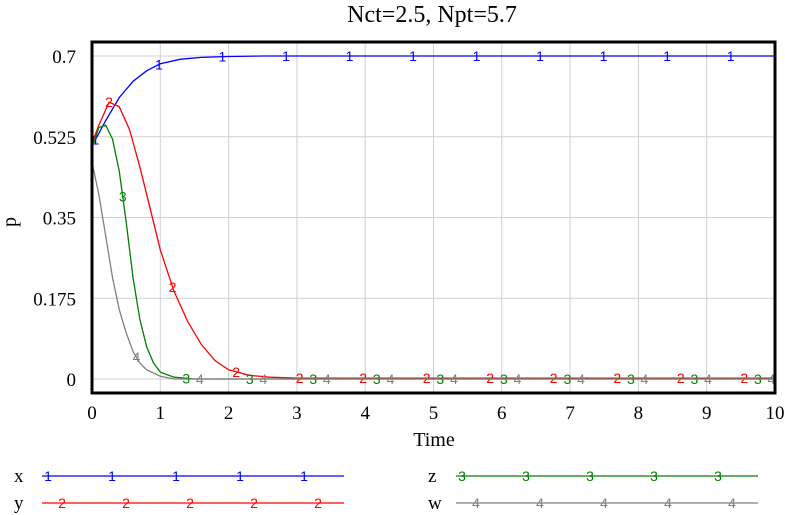 The image size is (785, 515). Describe the element at coordinates (570, 413) in the screenshot. I see `x-tick-label: 7` at that location.